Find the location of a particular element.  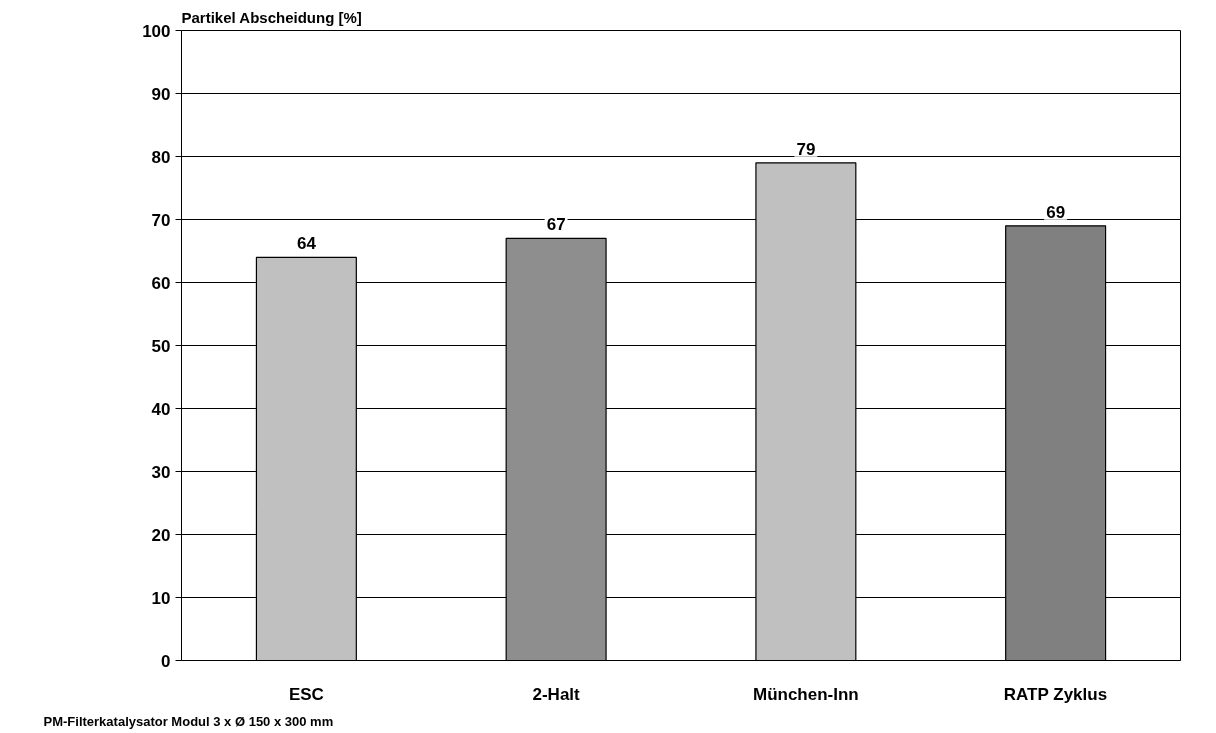

y-tick-label: 10 is located at coordinates (161, 598).